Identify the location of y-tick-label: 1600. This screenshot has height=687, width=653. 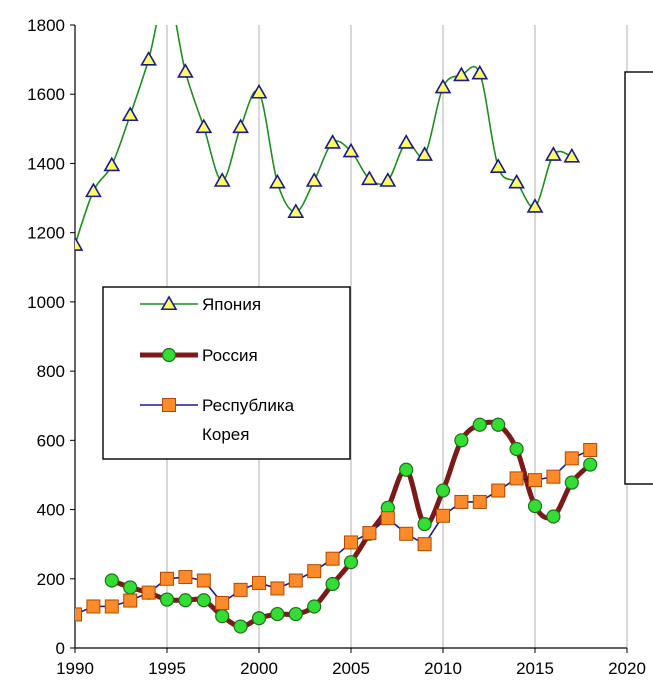
(46, 94).